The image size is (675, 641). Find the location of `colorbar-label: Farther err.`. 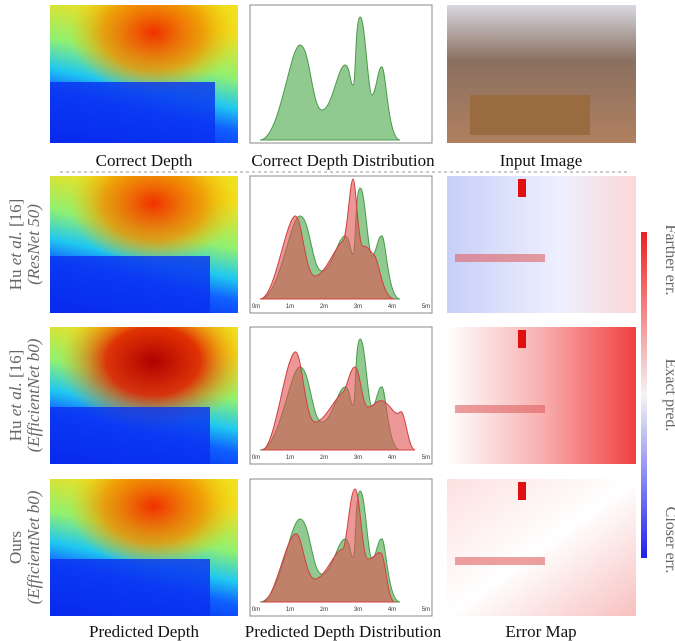

colorbar-label: Farther err. is located at coordinates (668, 259).